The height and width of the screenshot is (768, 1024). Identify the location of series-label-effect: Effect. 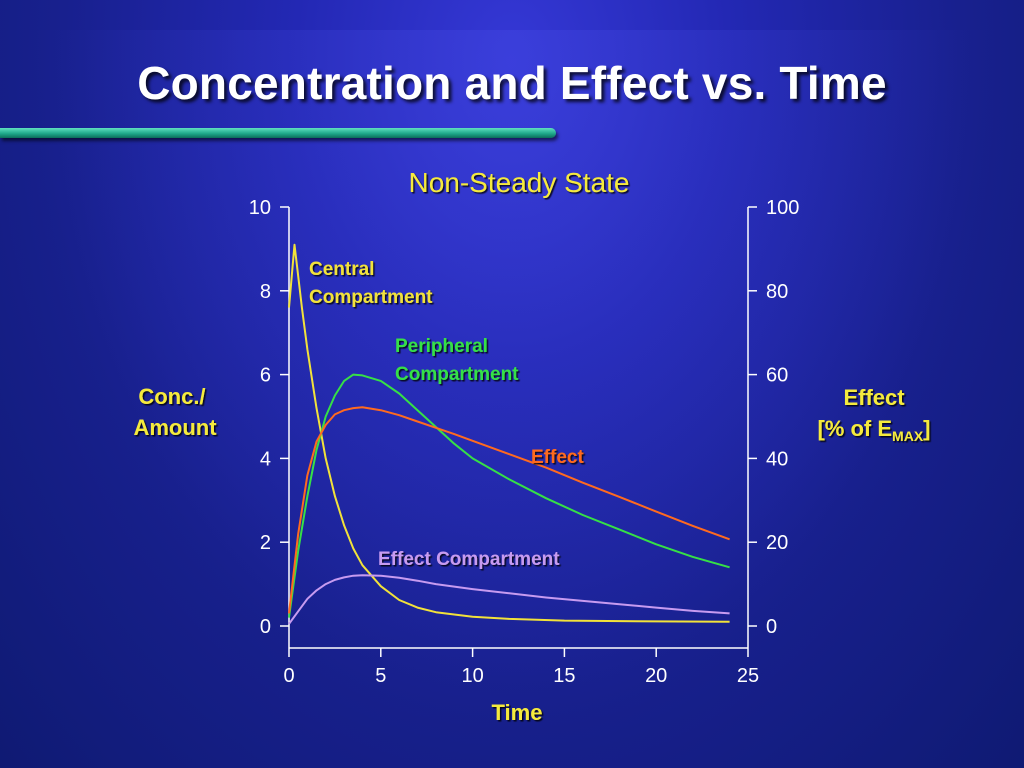
(557, 457).